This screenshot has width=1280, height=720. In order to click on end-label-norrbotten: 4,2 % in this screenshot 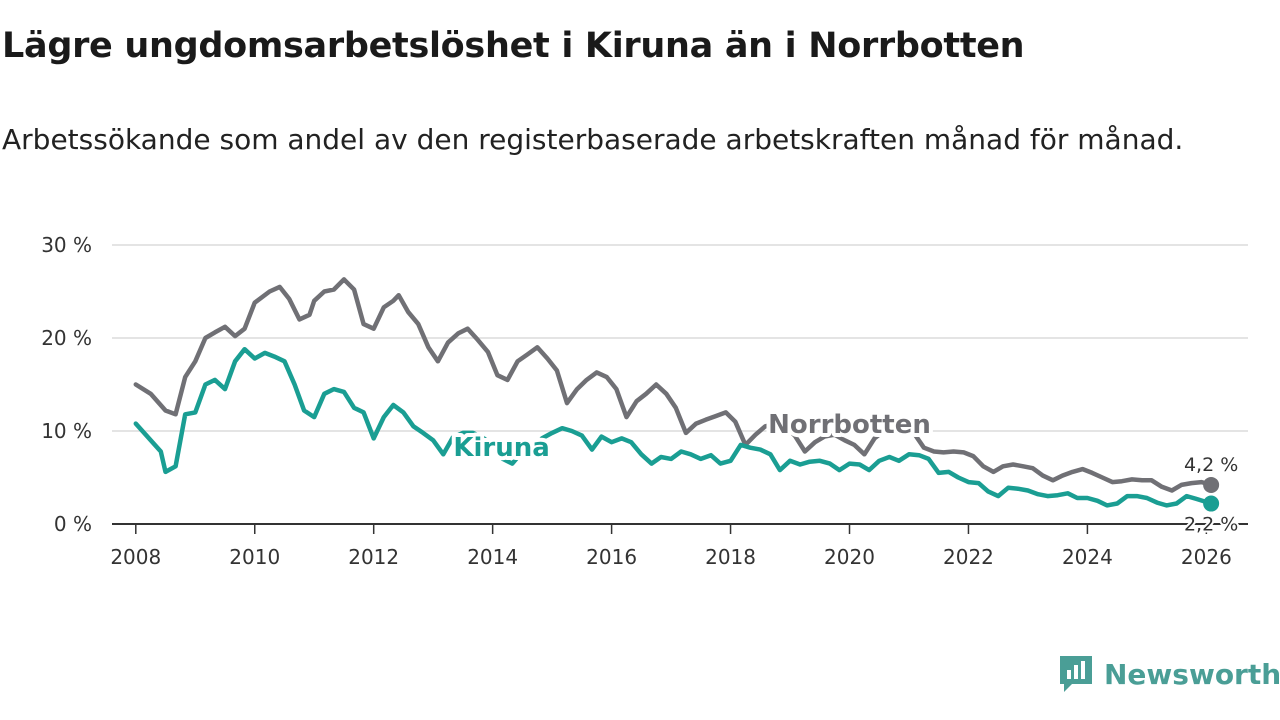, I will do `click(1211, 465)`.